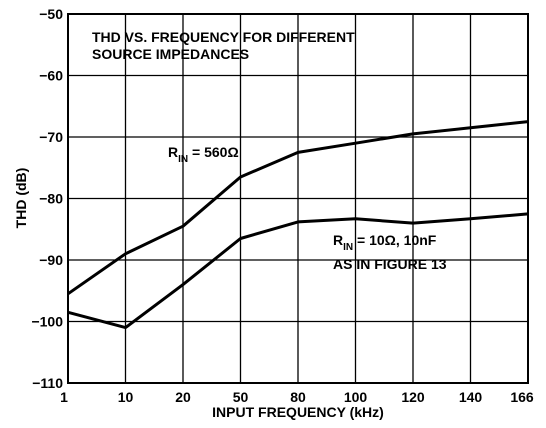 Image resolution: width=546 pixels, height=428 pixels. Describe the element at coordinates (21, 198) in the screenshot. I see `y-axis-title: THD (dB)` at that location.